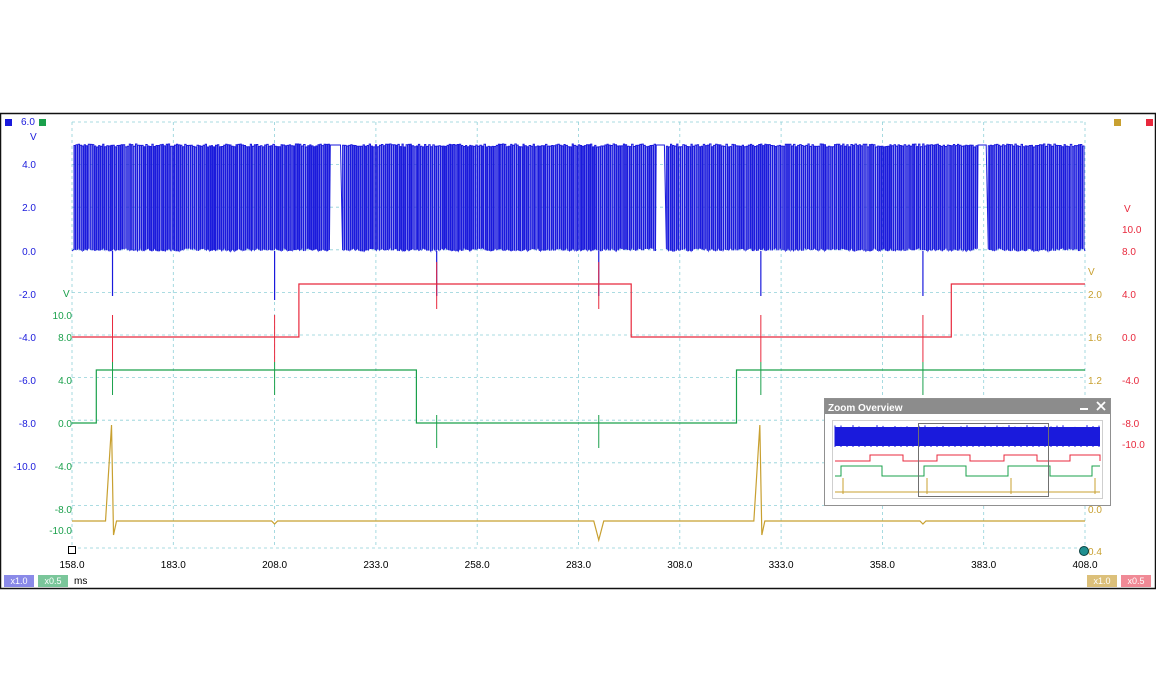 This screenshot has height=700, width=1156. I want to click on trace-channel-b, so click(578, 396).